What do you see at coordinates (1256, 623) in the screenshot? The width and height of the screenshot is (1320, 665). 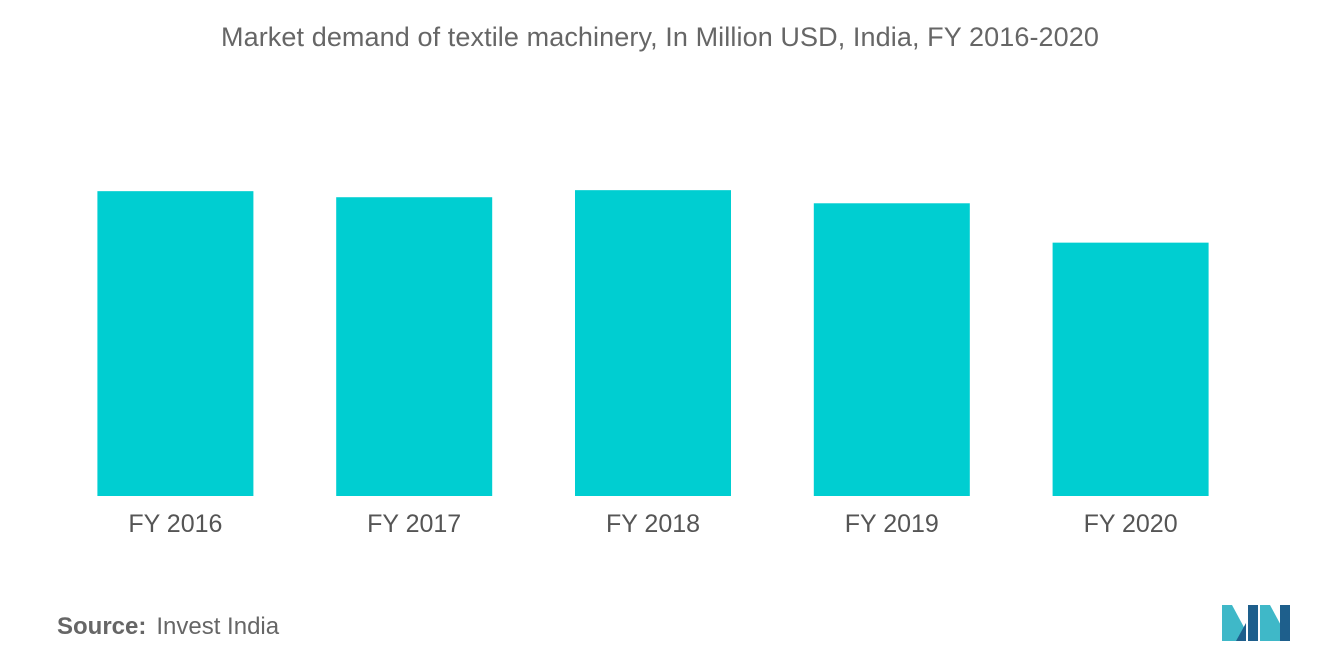 I see `mordor-intelligence-logo-icon` at bounding box center [1256, 623].